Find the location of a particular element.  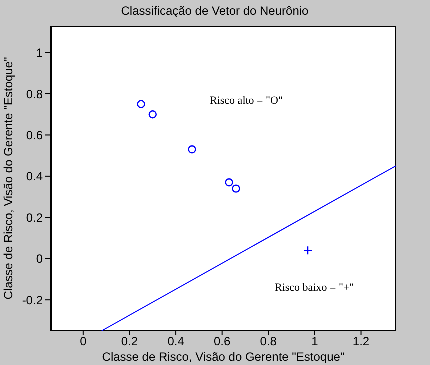

x-tick-label: 0.6 is located at coordinates (223, 341).